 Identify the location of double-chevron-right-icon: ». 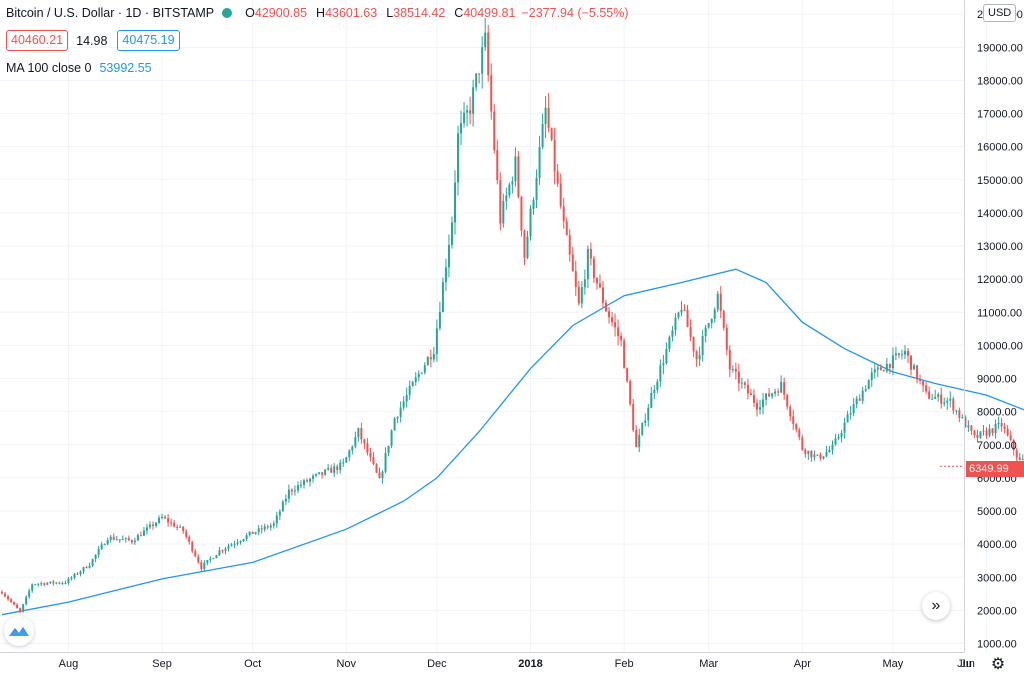
(936, 605).